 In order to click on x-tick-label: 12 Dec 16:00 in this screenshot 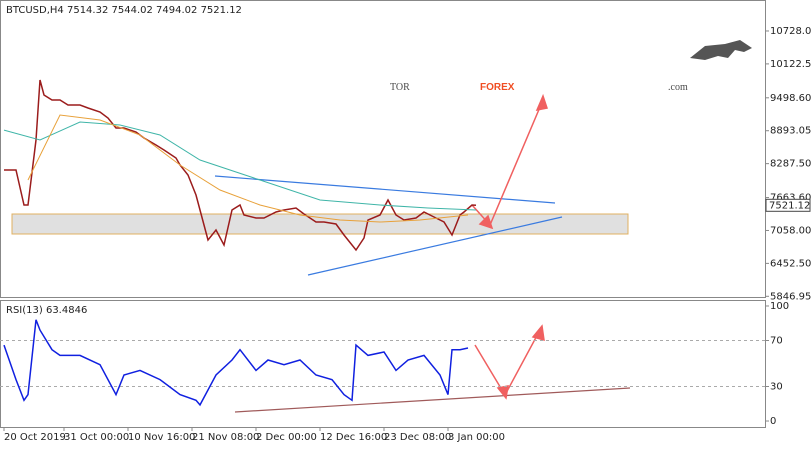, I will do `click(353, 437)`.